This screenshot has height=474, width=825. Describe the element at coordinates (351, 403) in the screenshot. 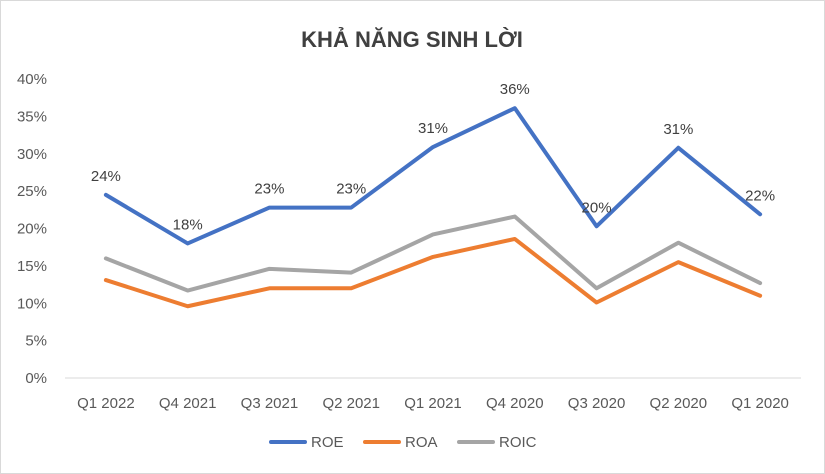

I see `x-tick-label: Q2 2021` at that location.